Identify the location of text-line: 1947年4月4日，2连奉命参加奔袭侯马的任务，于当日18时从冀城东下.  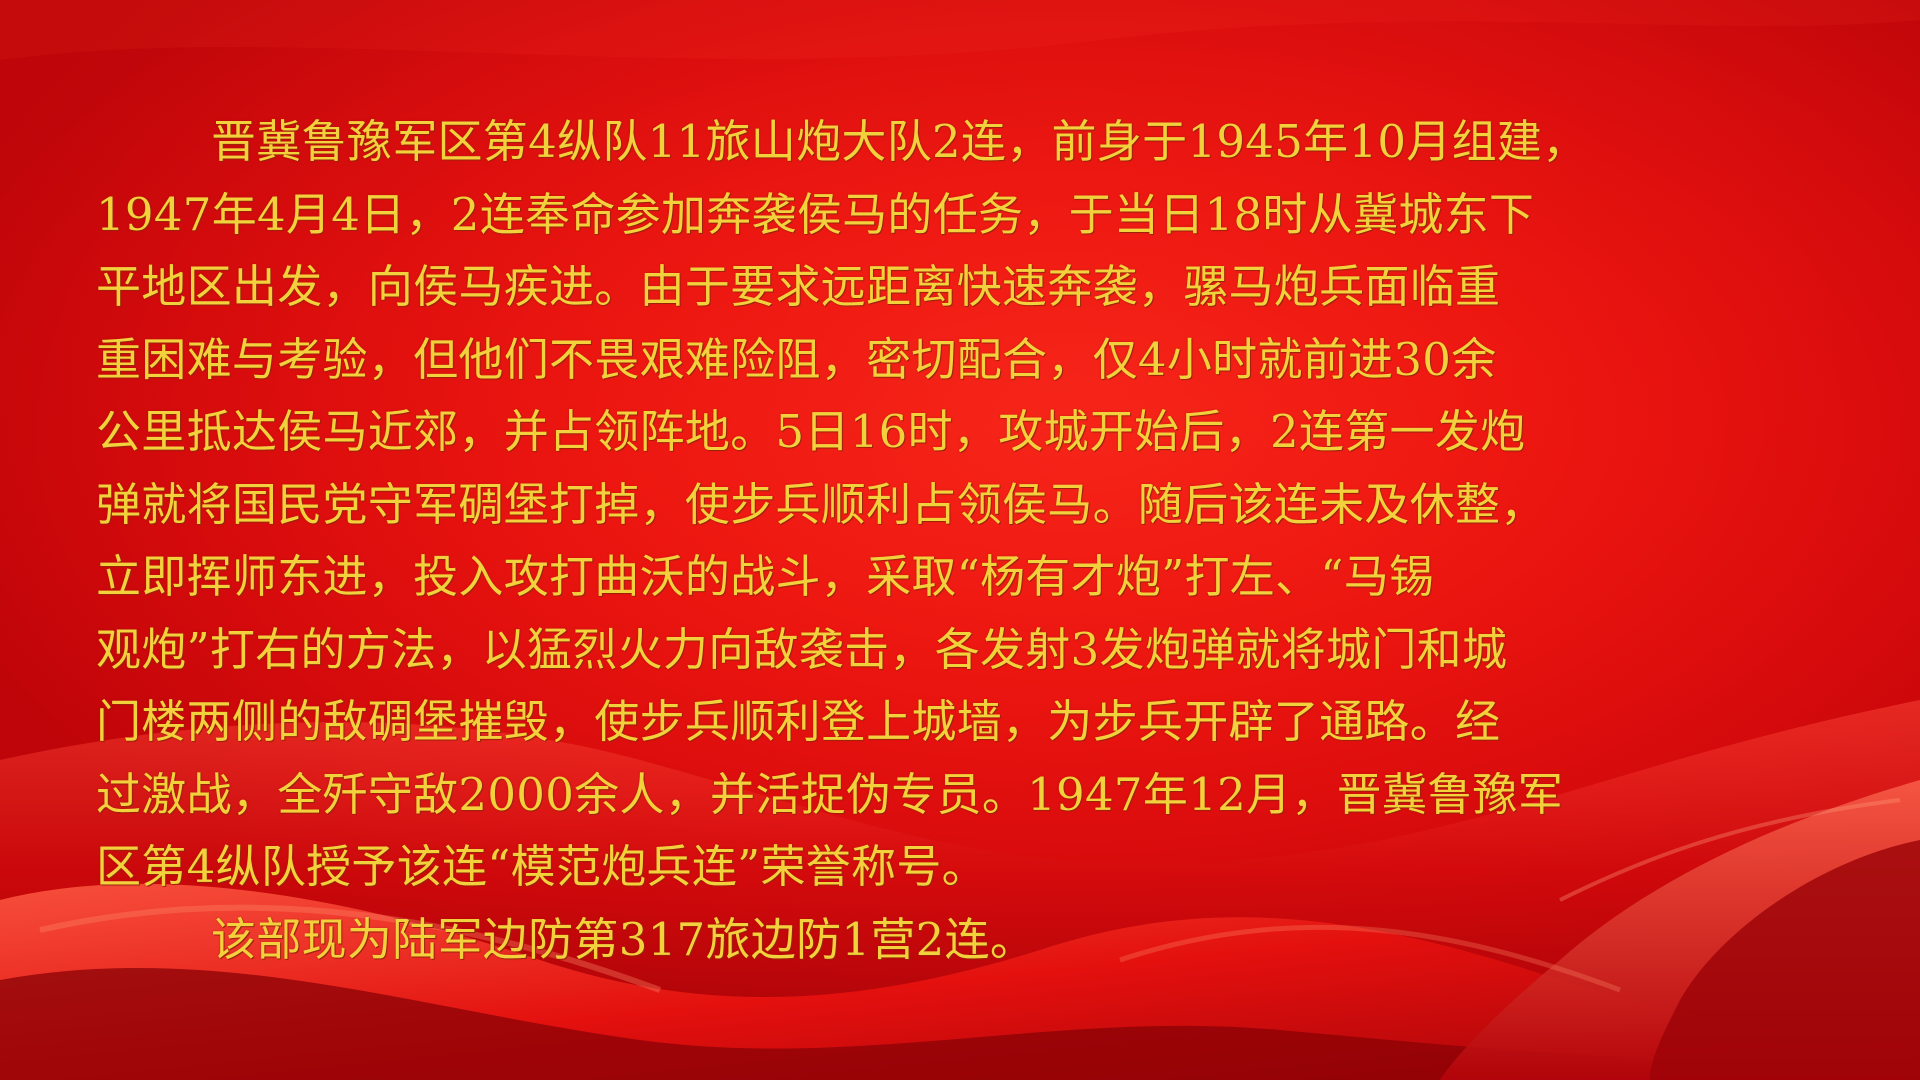
(815, 214).